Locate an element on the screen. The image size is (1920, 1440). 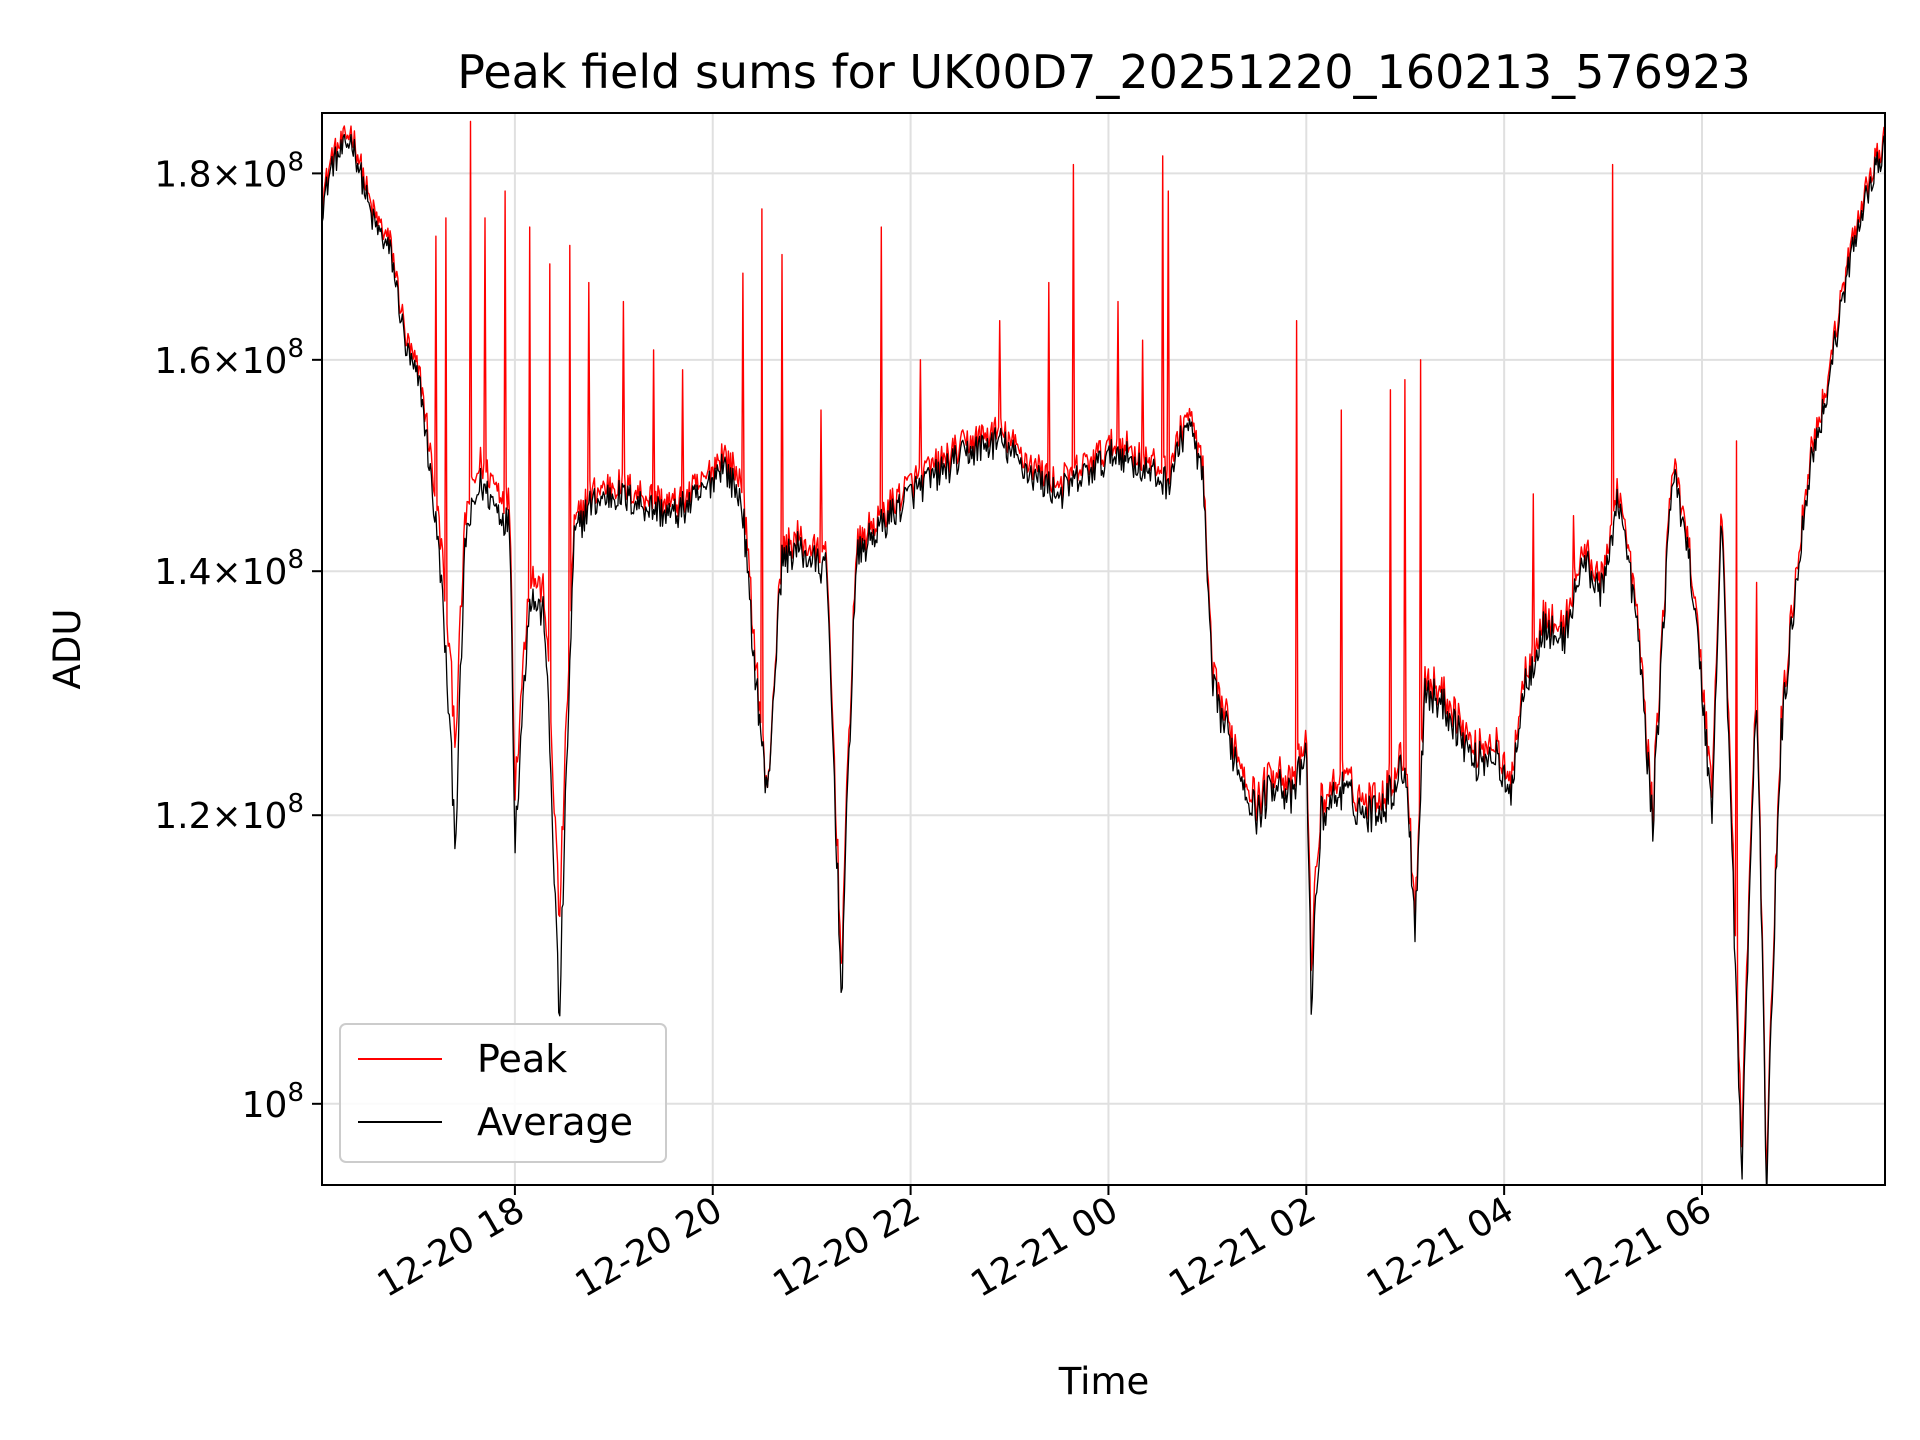
y-tick-label: 1.4×108 is located at coordinates (229, 569).